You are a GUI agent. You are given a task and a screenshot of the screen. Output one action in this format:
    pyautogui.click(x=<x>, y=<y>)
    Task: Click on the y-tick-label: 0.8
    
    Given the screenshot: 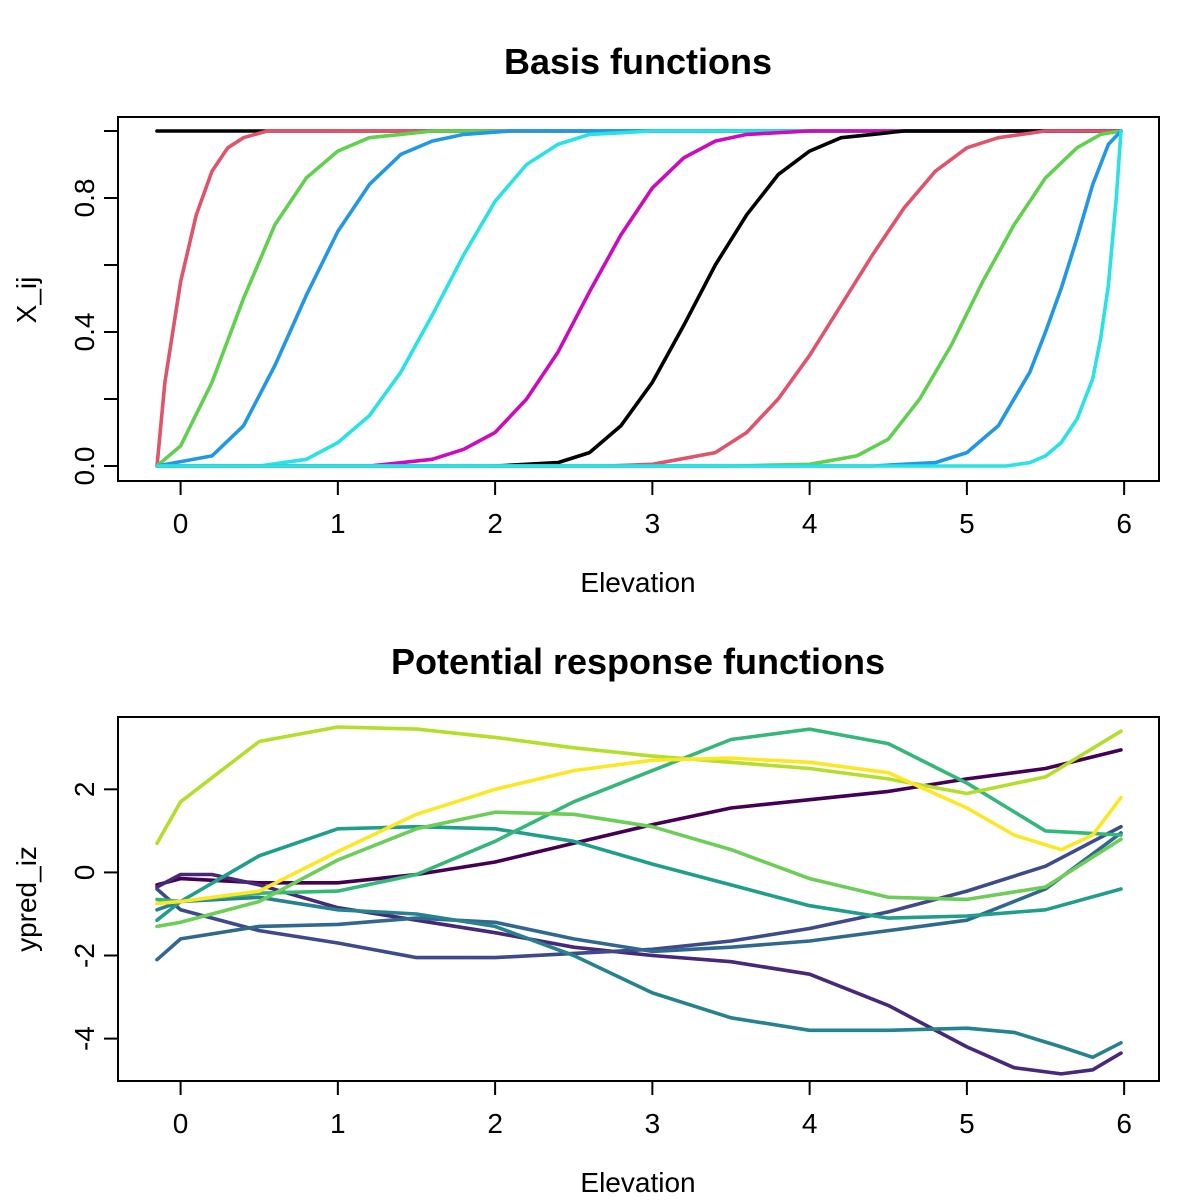 What is the action you would take?
    pyautogui.click(x=84, y=198)
    